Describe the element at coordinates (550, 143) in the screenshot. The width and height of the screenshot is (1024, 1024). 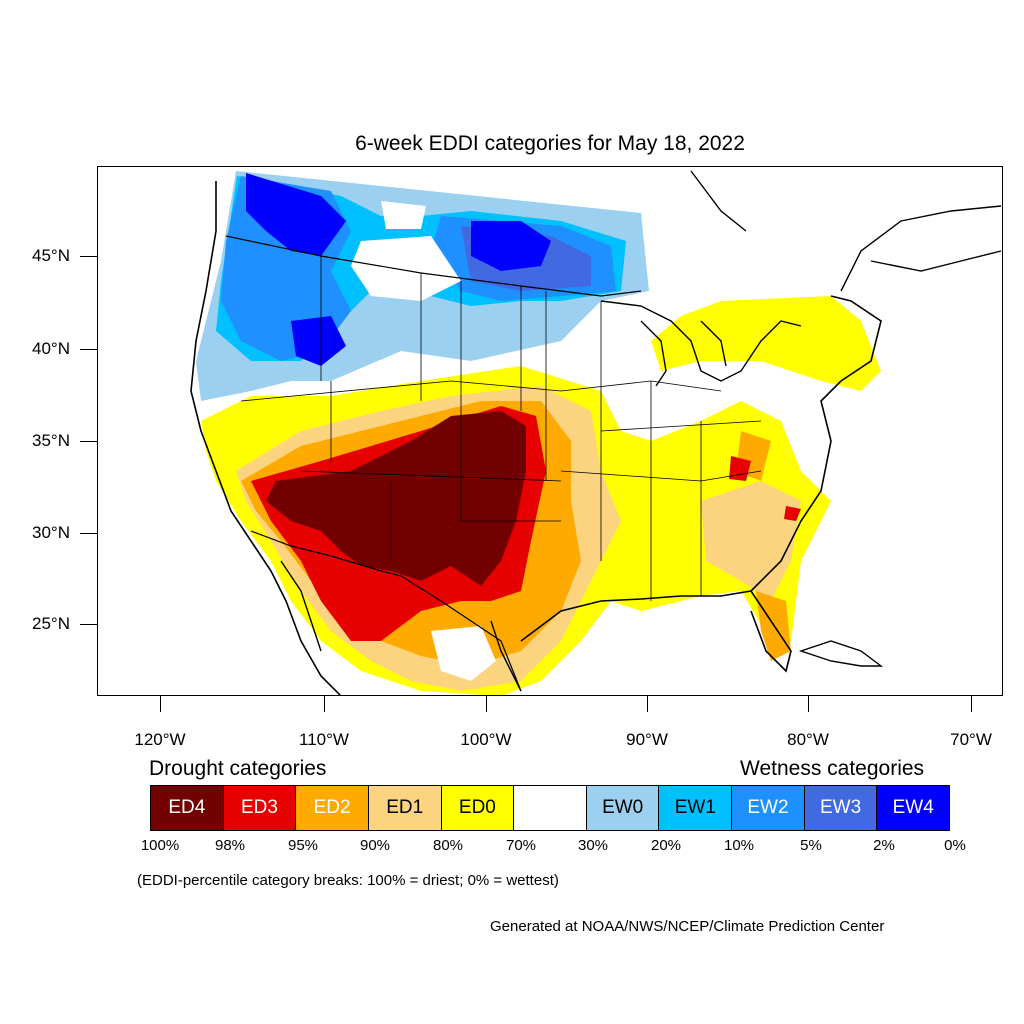
I see `map-title: 6-week EDDI categories for May 18, 2022` at that location.